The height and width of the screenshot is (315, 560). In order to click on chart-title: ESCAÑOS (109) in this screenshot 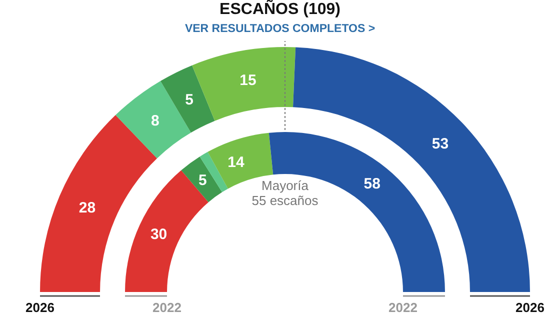, I will do `click(280, 9)`.